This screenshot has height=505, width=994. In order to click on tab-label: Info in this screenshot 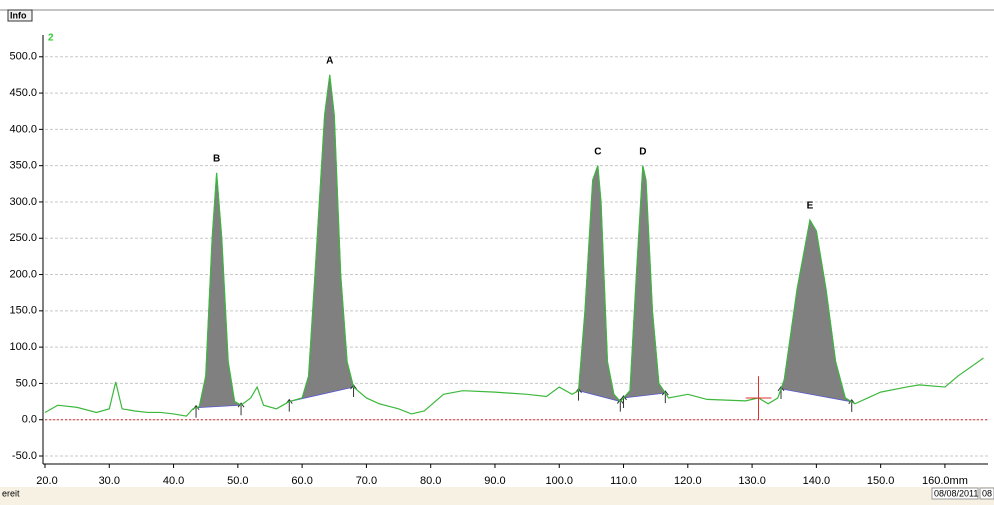, I will do `click(18, 15)`.